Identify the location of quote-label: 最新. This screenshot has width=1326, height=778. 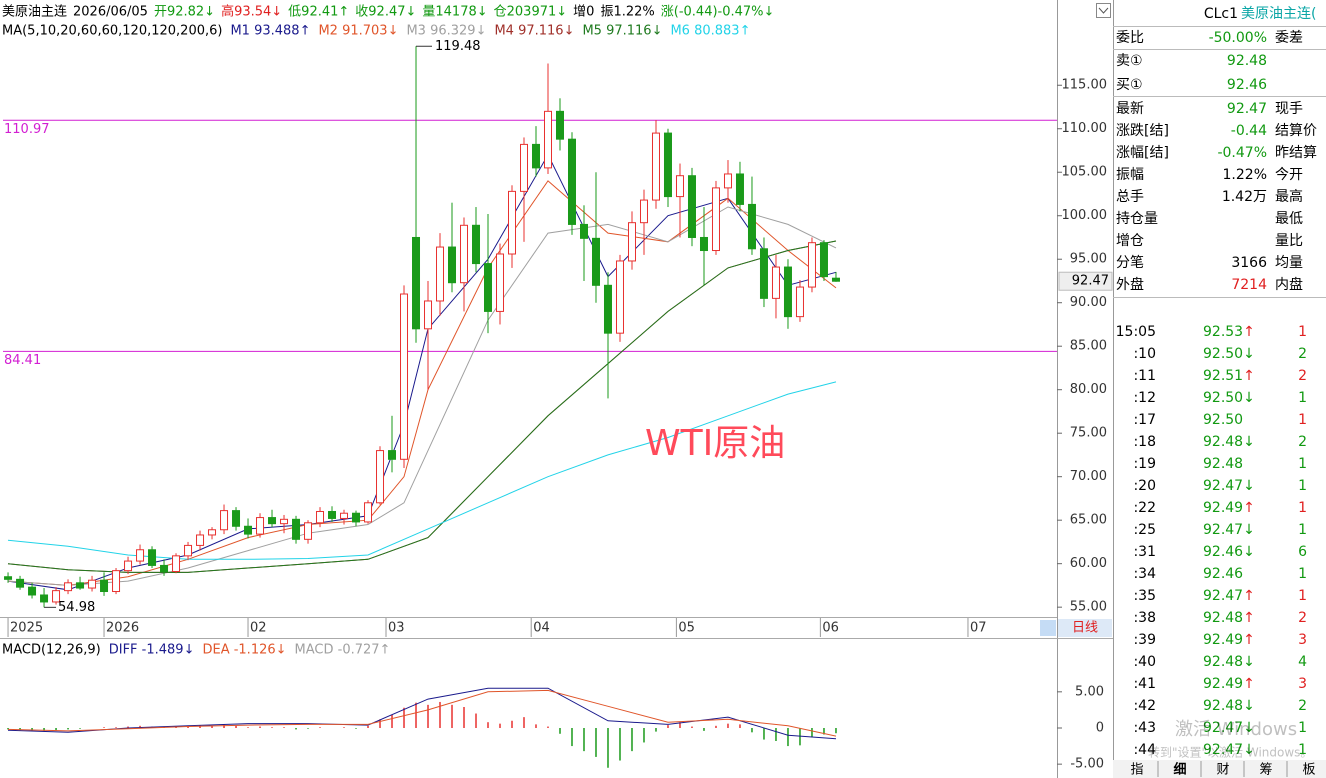
(1130, 109).